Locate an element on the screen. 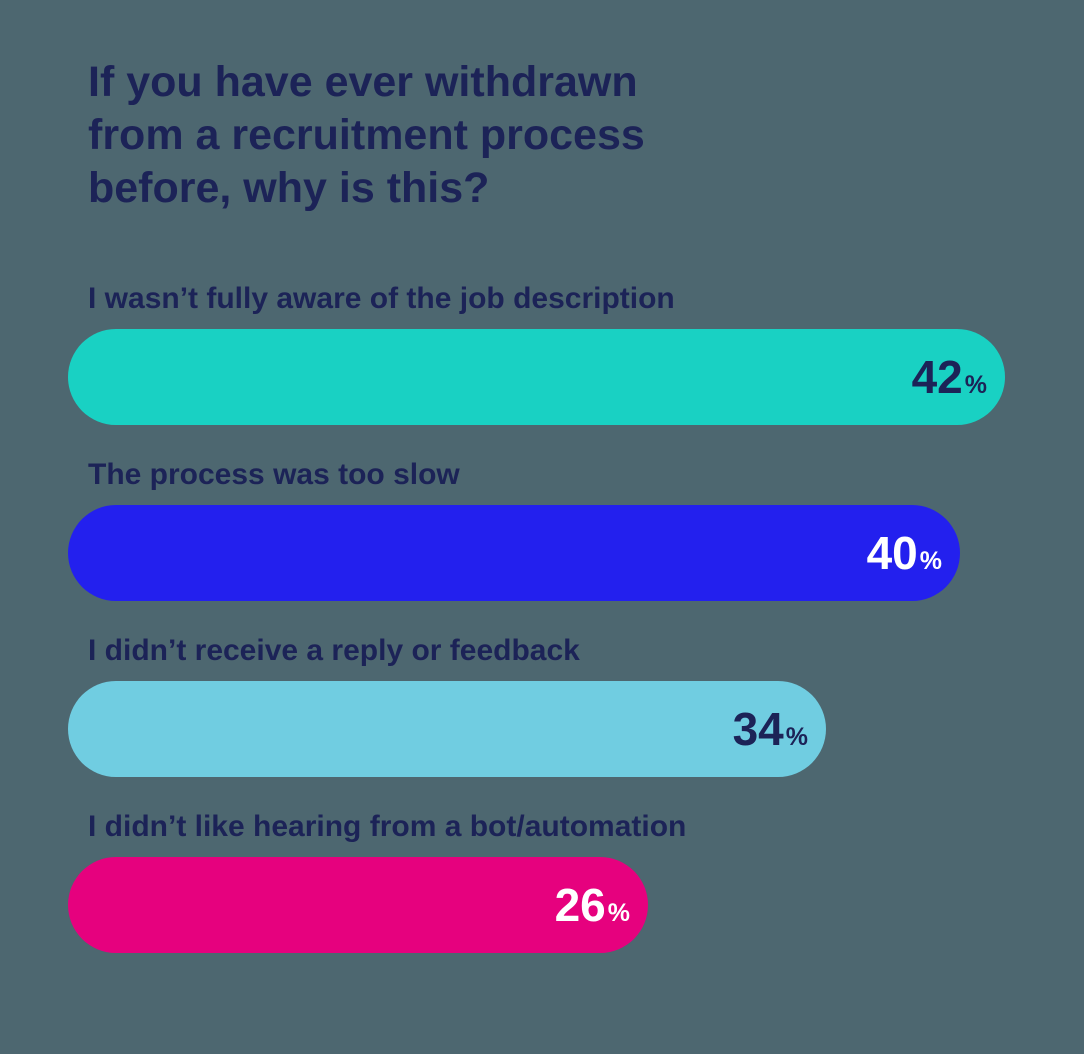  bar: 40% is located at coordinates (514, 553).